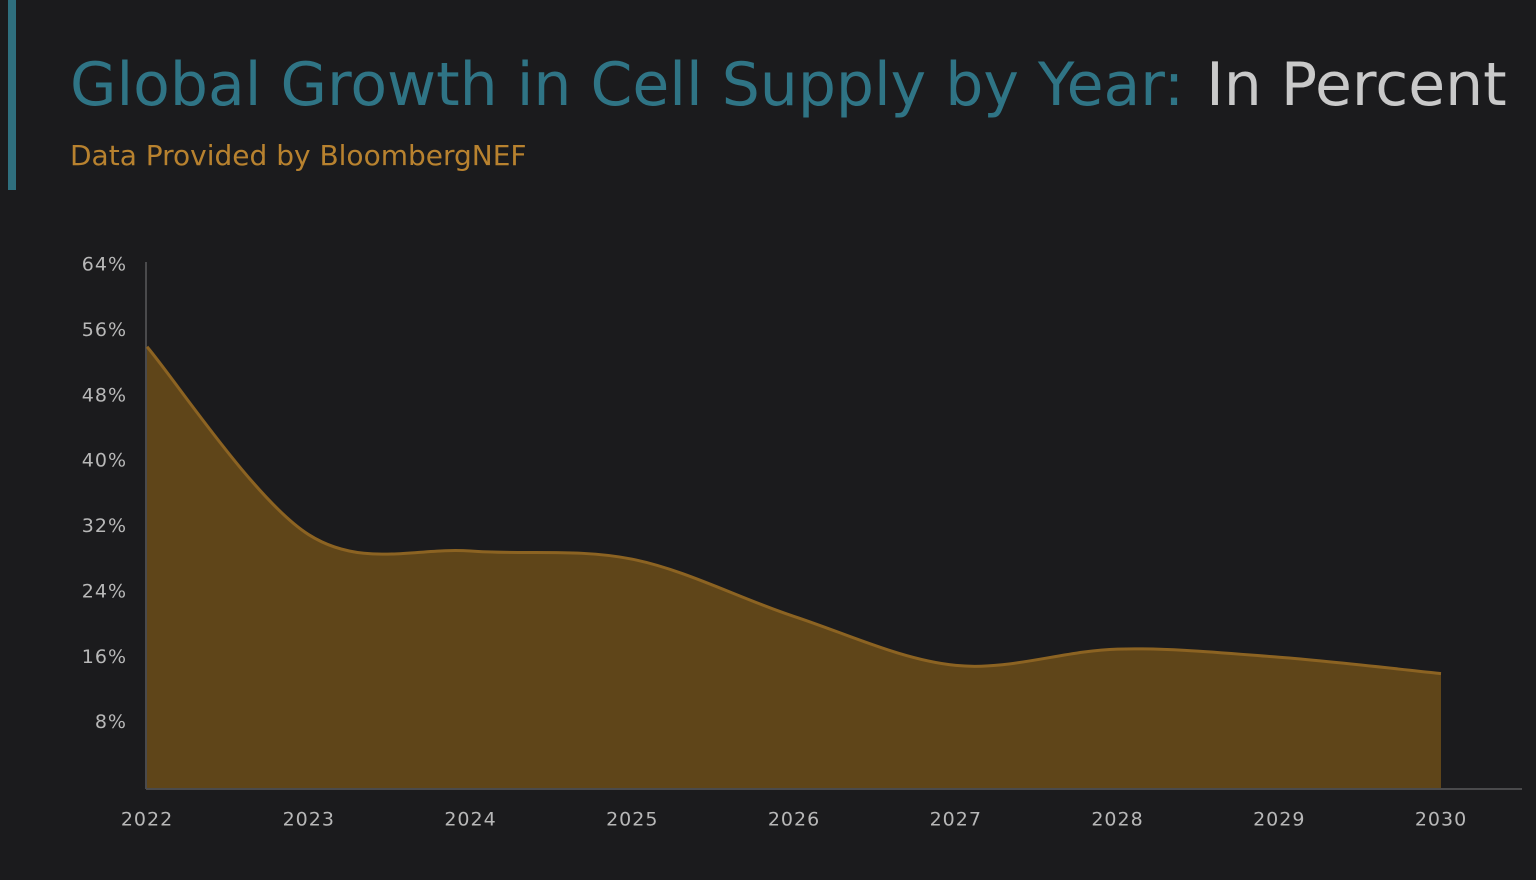  Describe the element at coordinates (956, 820) in the screenshot. I see `x-tick-label: 2027` at that location.